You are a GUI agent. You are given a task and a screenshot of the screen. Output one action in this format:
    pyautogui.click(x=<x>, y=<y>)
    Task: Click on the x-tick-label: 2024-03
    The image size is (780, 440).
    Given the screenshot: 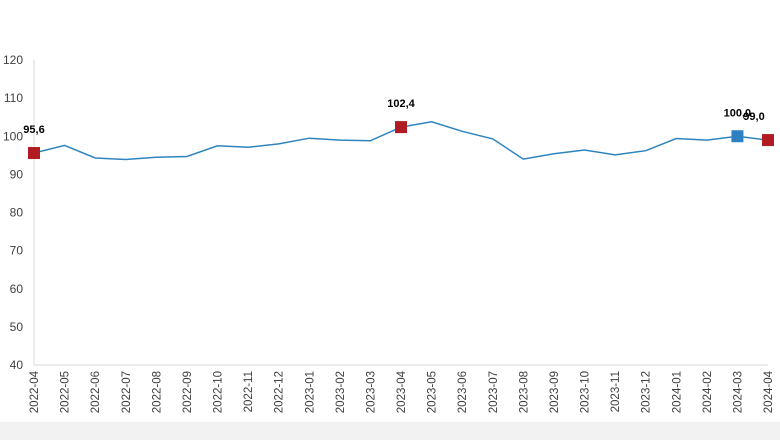 What is the action you would take?
    pyautogui.click(x=738, y=392)
    